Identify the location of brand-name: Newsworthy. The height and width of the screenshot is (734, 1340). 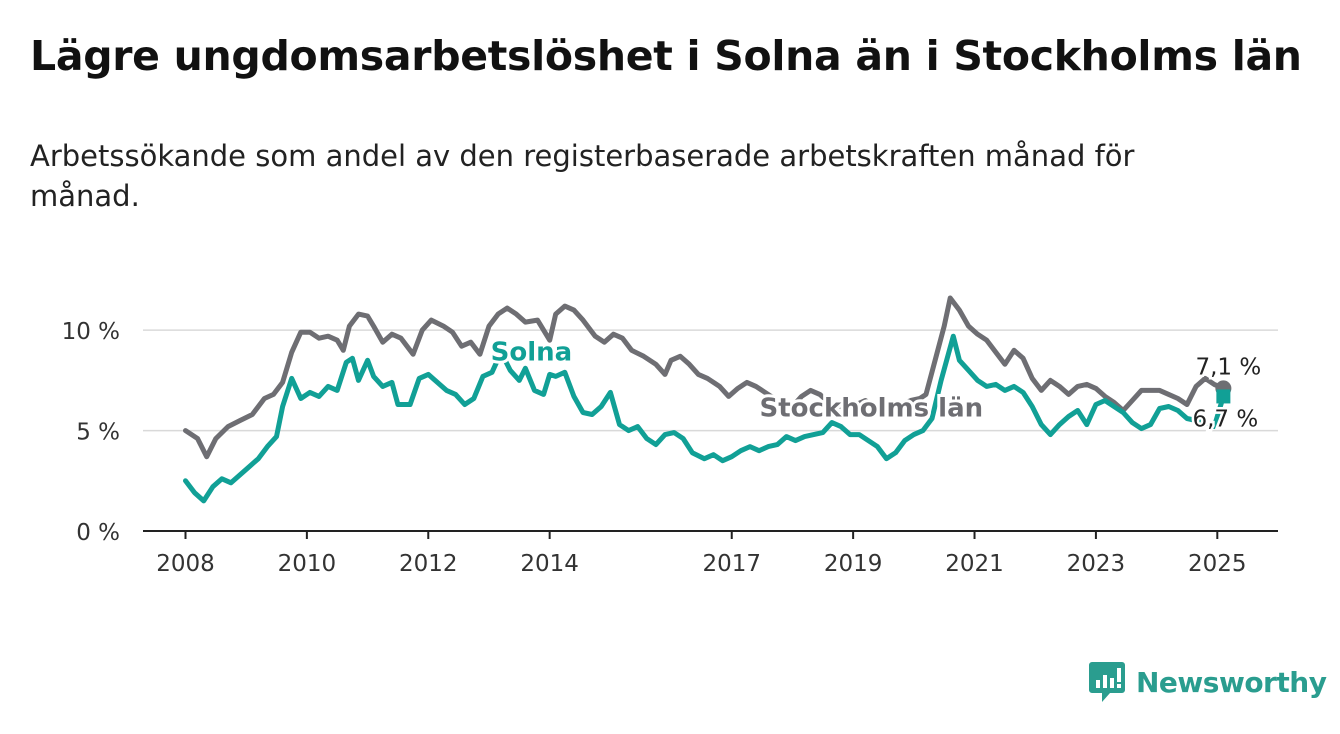
(1231, 682).